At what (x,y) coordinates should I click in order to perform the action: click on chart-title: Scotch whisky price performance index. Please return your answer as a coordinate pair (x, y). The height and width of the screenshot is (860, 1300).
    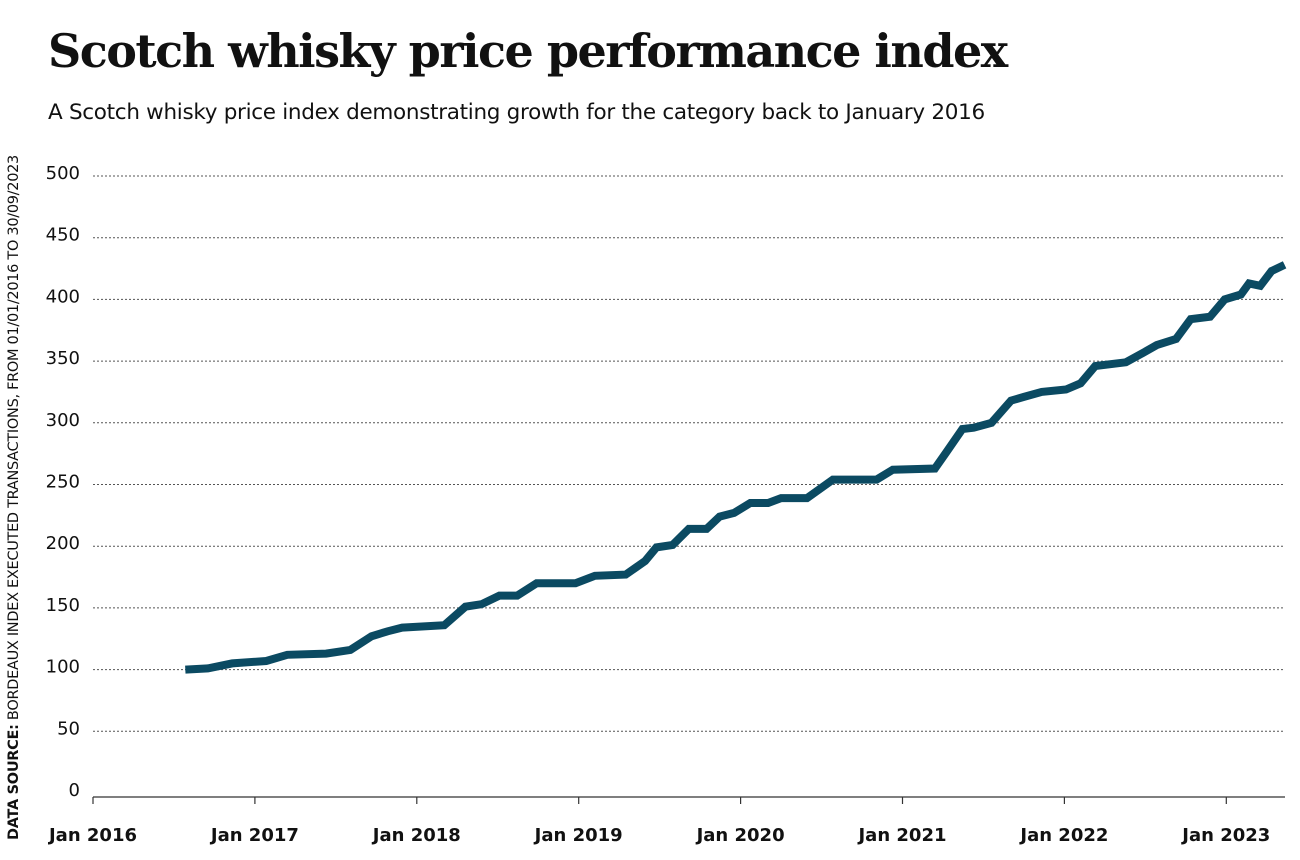
    Looking at the image, I should click on (528, 51).